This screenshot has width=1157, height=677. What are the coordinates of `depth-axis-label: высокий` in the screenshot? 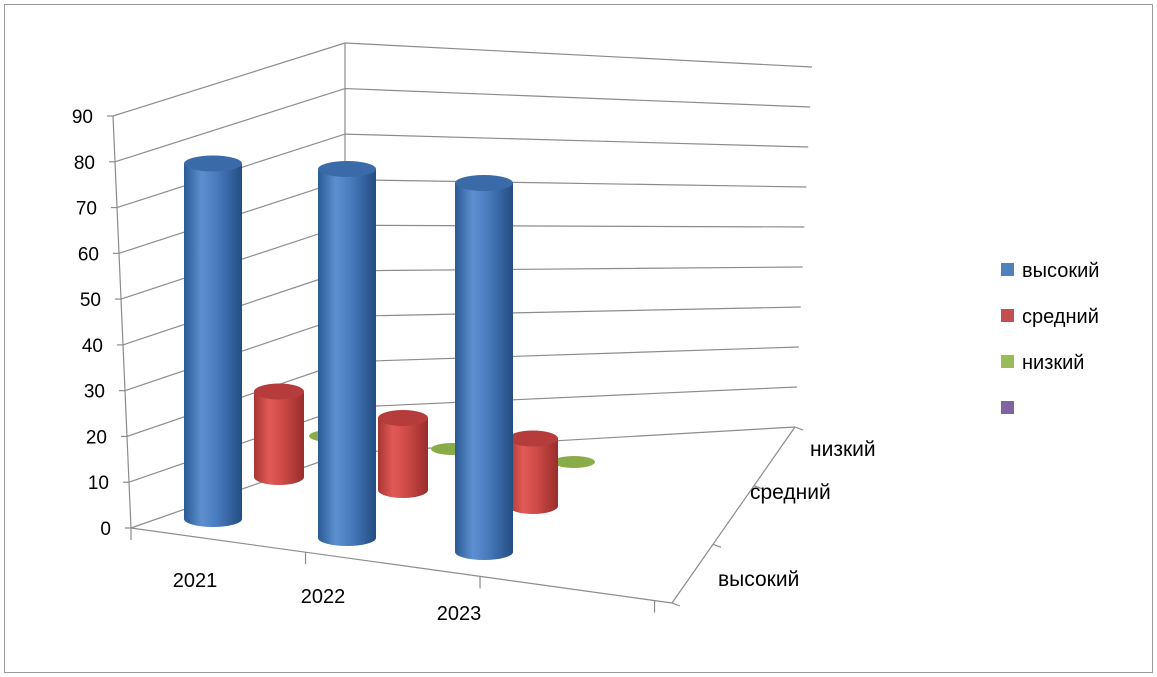 It's located at (758, 579).